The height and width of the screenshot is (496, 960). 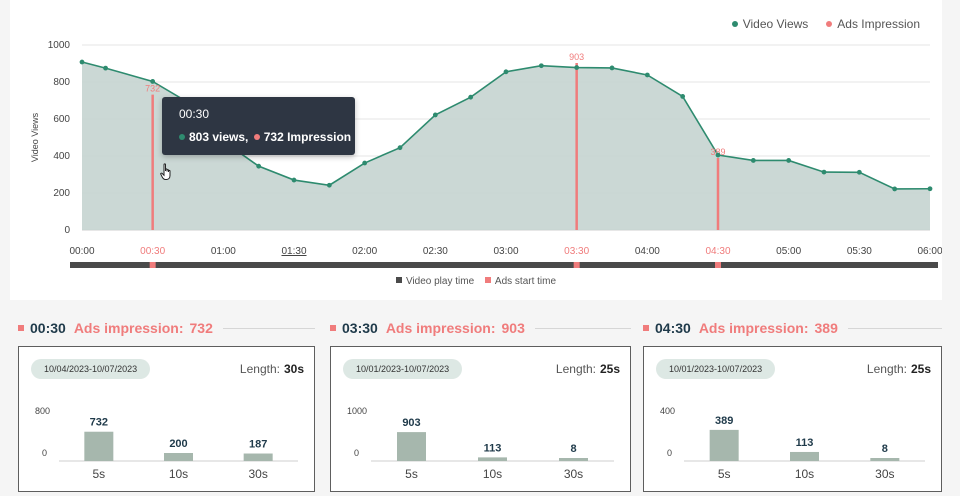 What do you see at coordinates (829, 23) in the screenshot?
I see `ads-dot-icon` at bounding box center [829, 23].